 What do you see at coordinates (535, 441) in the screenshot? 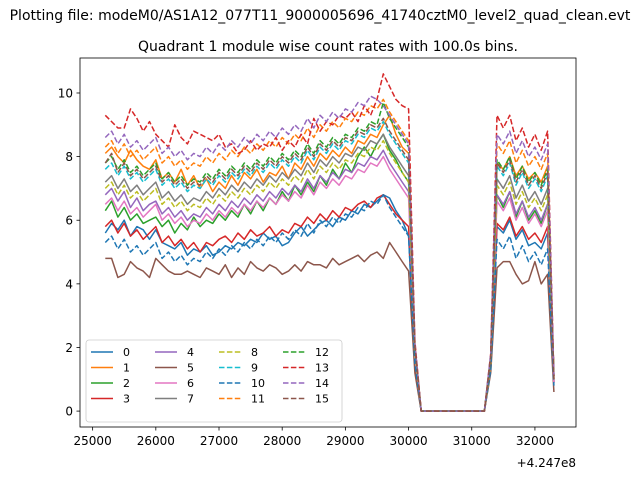
I see `x-tick-label: 32000` at bounding box center [535, 441].